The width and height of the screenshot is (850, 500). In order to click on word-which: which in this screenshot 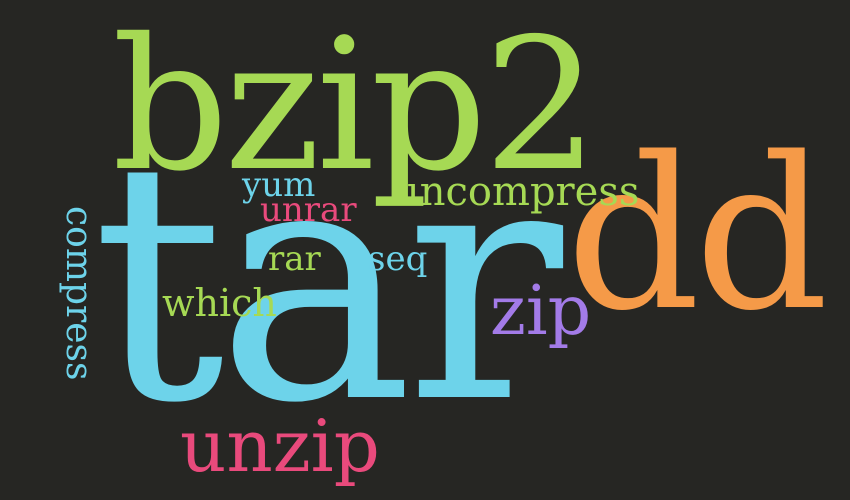, I will do `click(219, 303)`.